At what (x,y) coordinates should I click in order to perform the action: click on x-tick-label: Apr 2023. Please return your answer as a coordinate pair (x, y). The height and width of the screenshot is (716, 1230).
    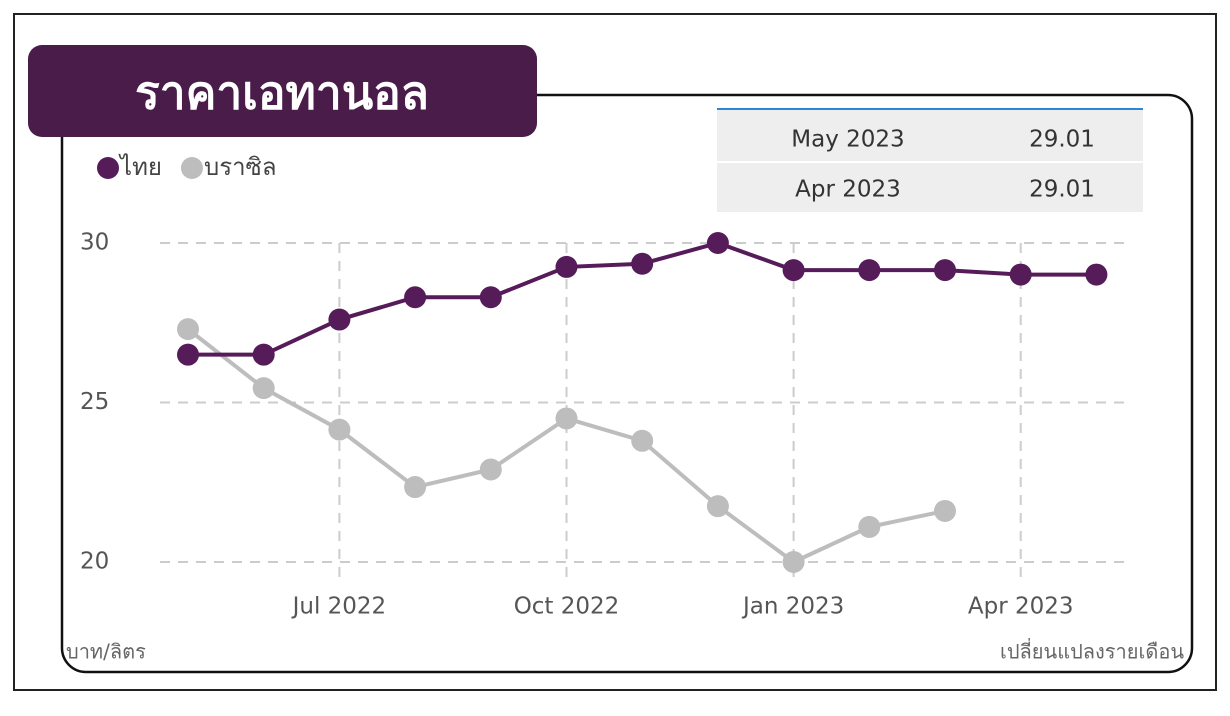
    Looking at the image, I should click on (1021, 607).